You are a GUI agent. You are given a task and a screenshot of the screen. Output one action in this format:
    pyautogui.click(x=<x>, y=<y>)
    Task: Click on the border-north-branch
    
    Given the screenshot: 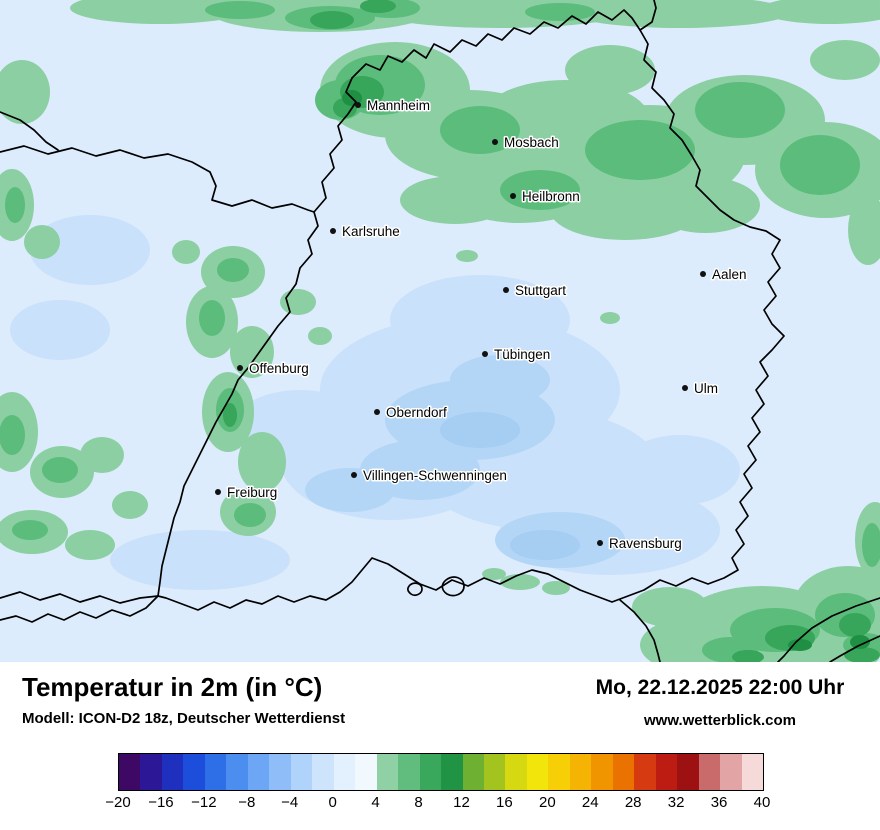 What is the action you would take?
    pyautogui.click(x=648, y=15)
    